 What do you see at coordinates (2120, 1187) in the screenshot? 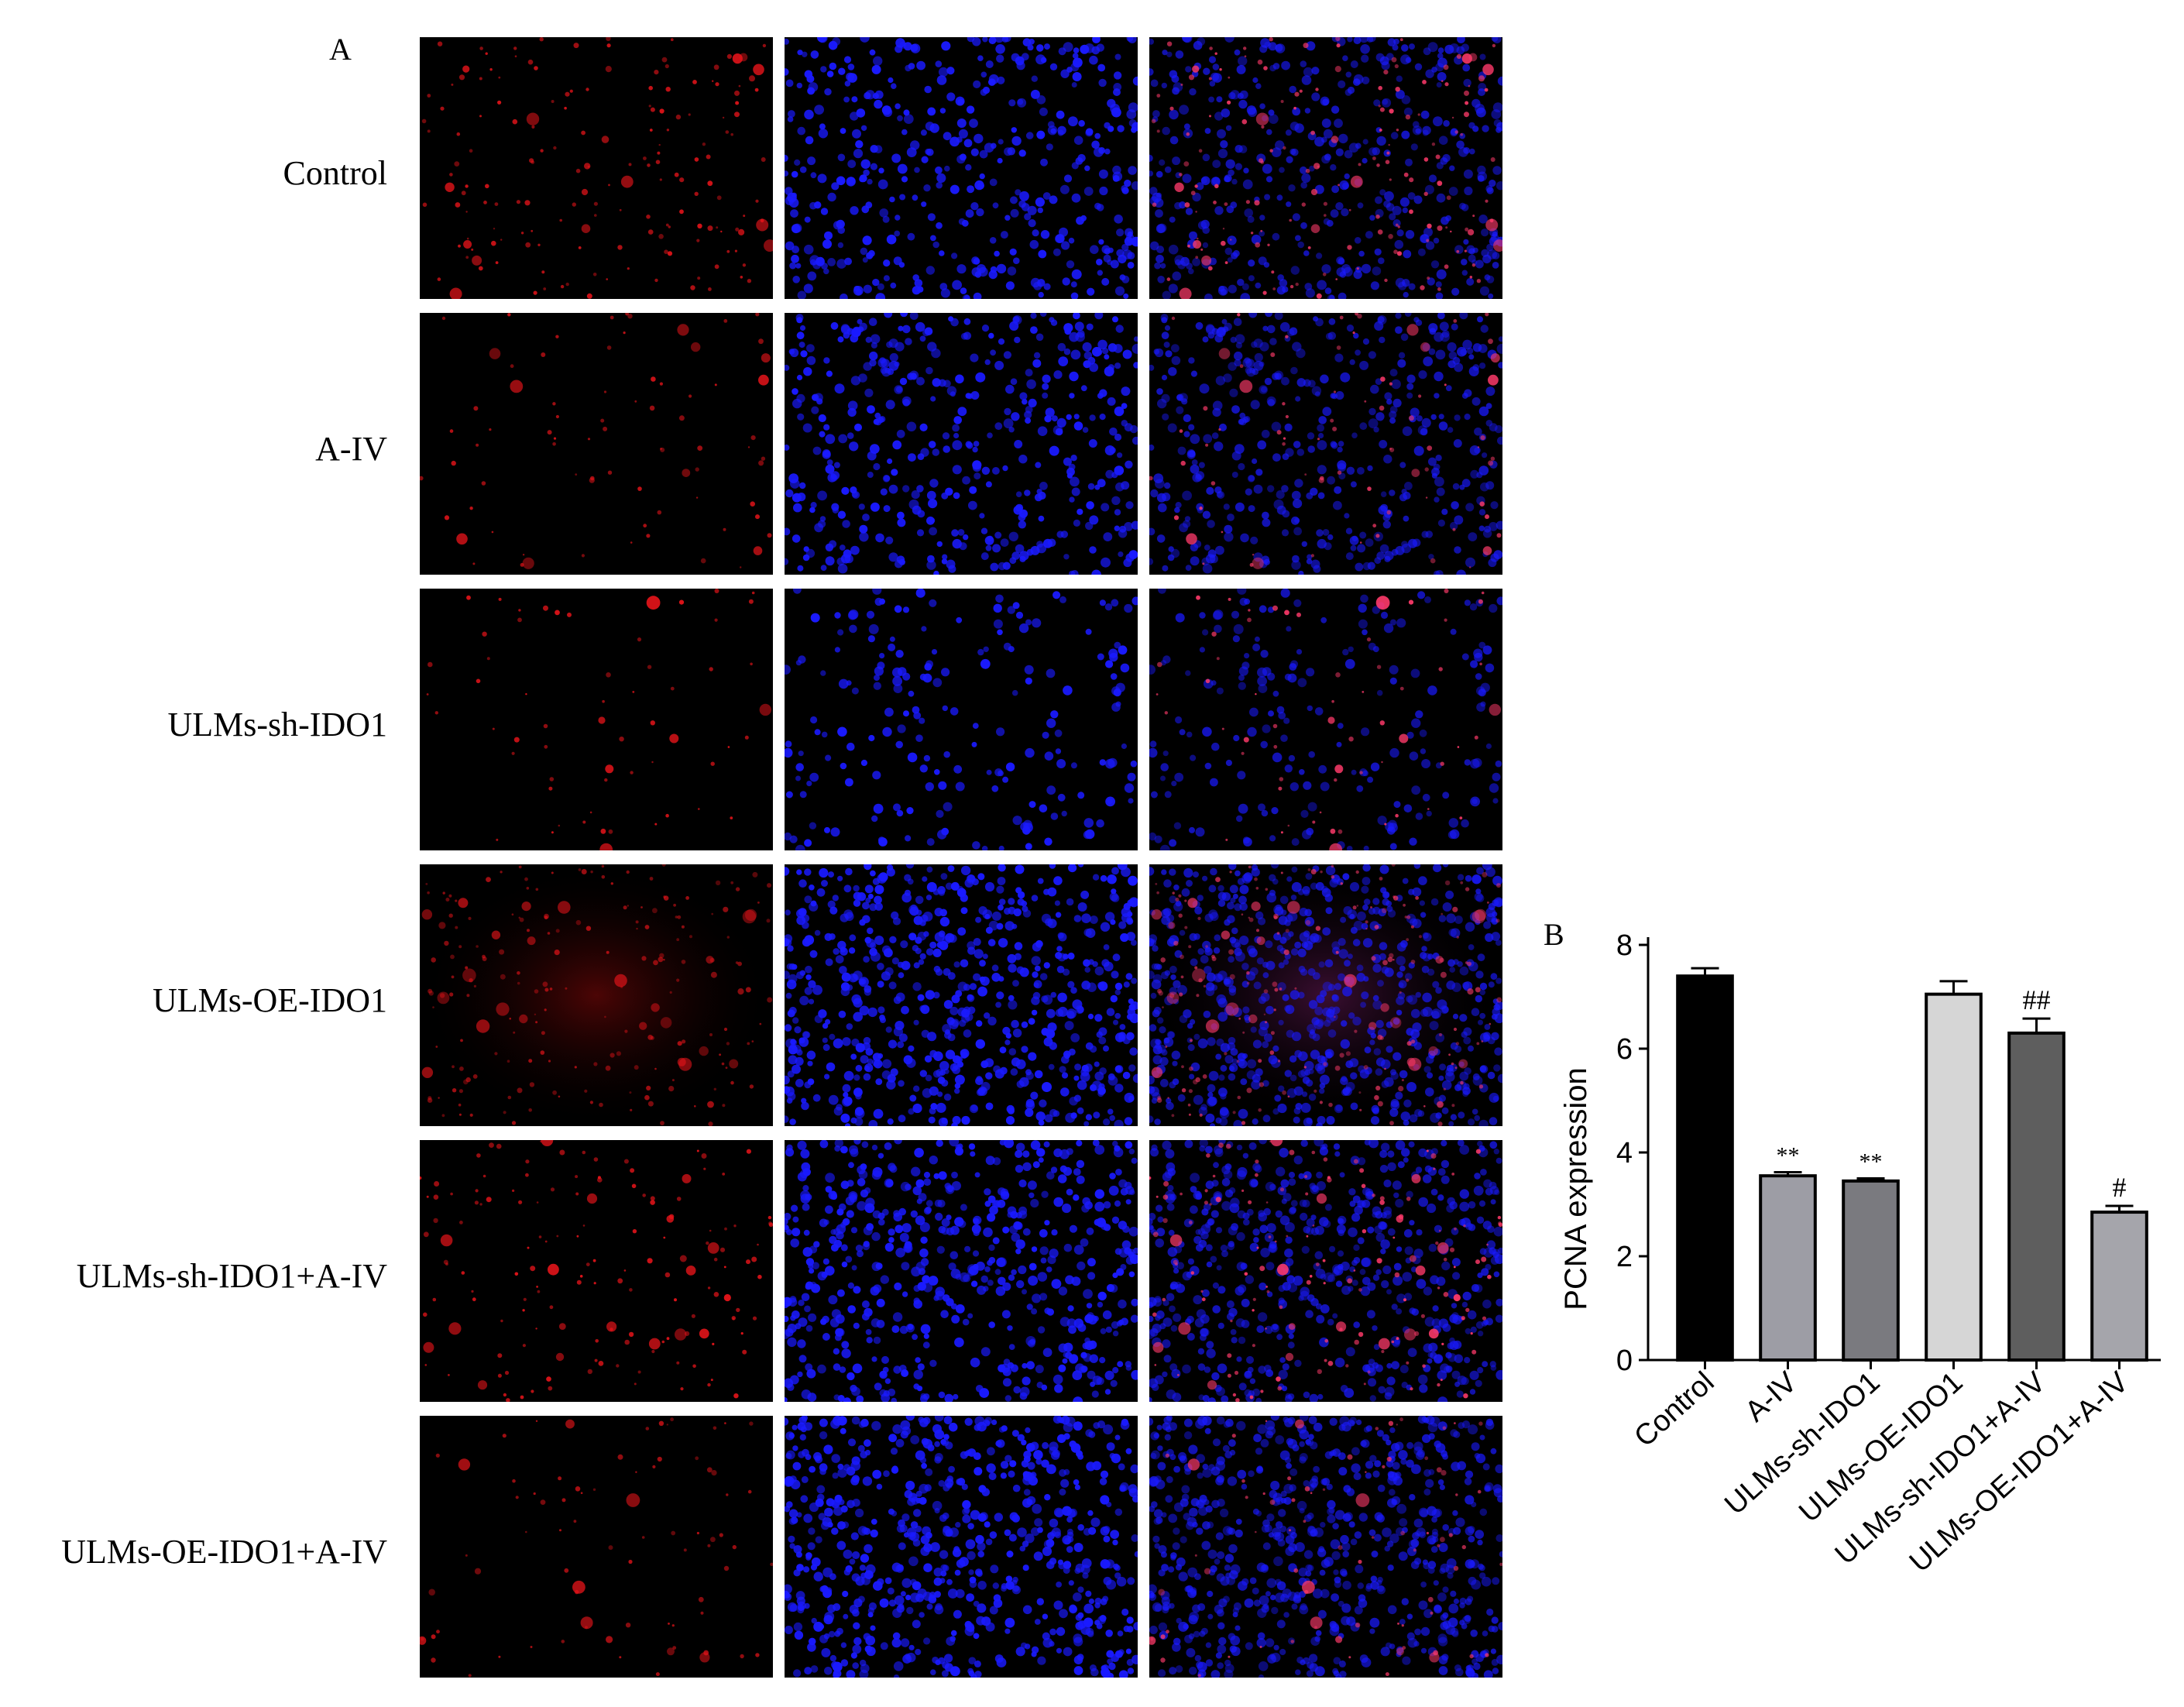
I see `significance-mark-5: #` at bounding box center [2120, 1187].